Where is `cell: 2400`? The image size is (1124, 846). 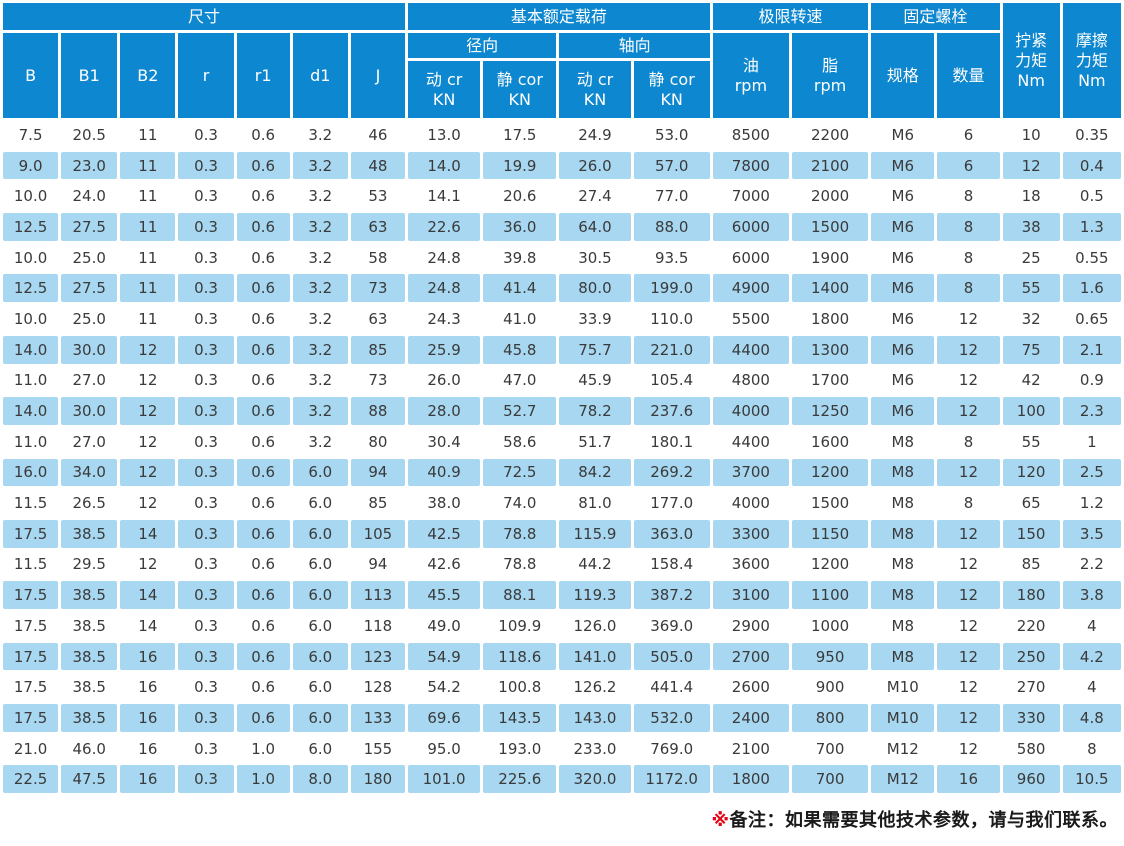
cell: 2400 is located at coordinates (750, 718).